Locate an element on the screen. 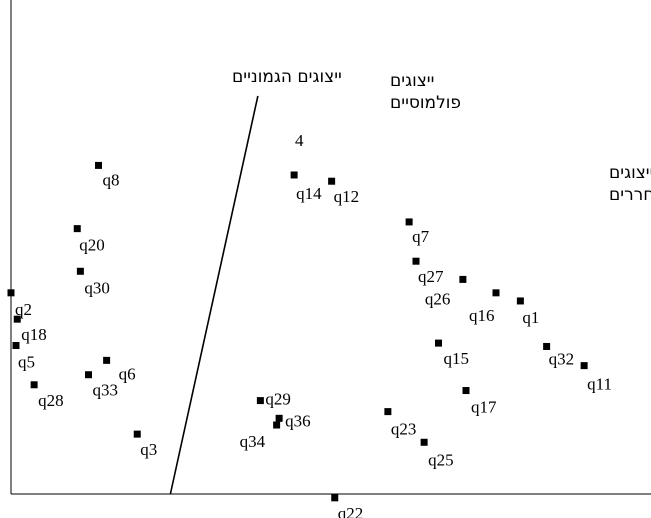  point-label-q32: q32 is located at coordinates (562, 358).